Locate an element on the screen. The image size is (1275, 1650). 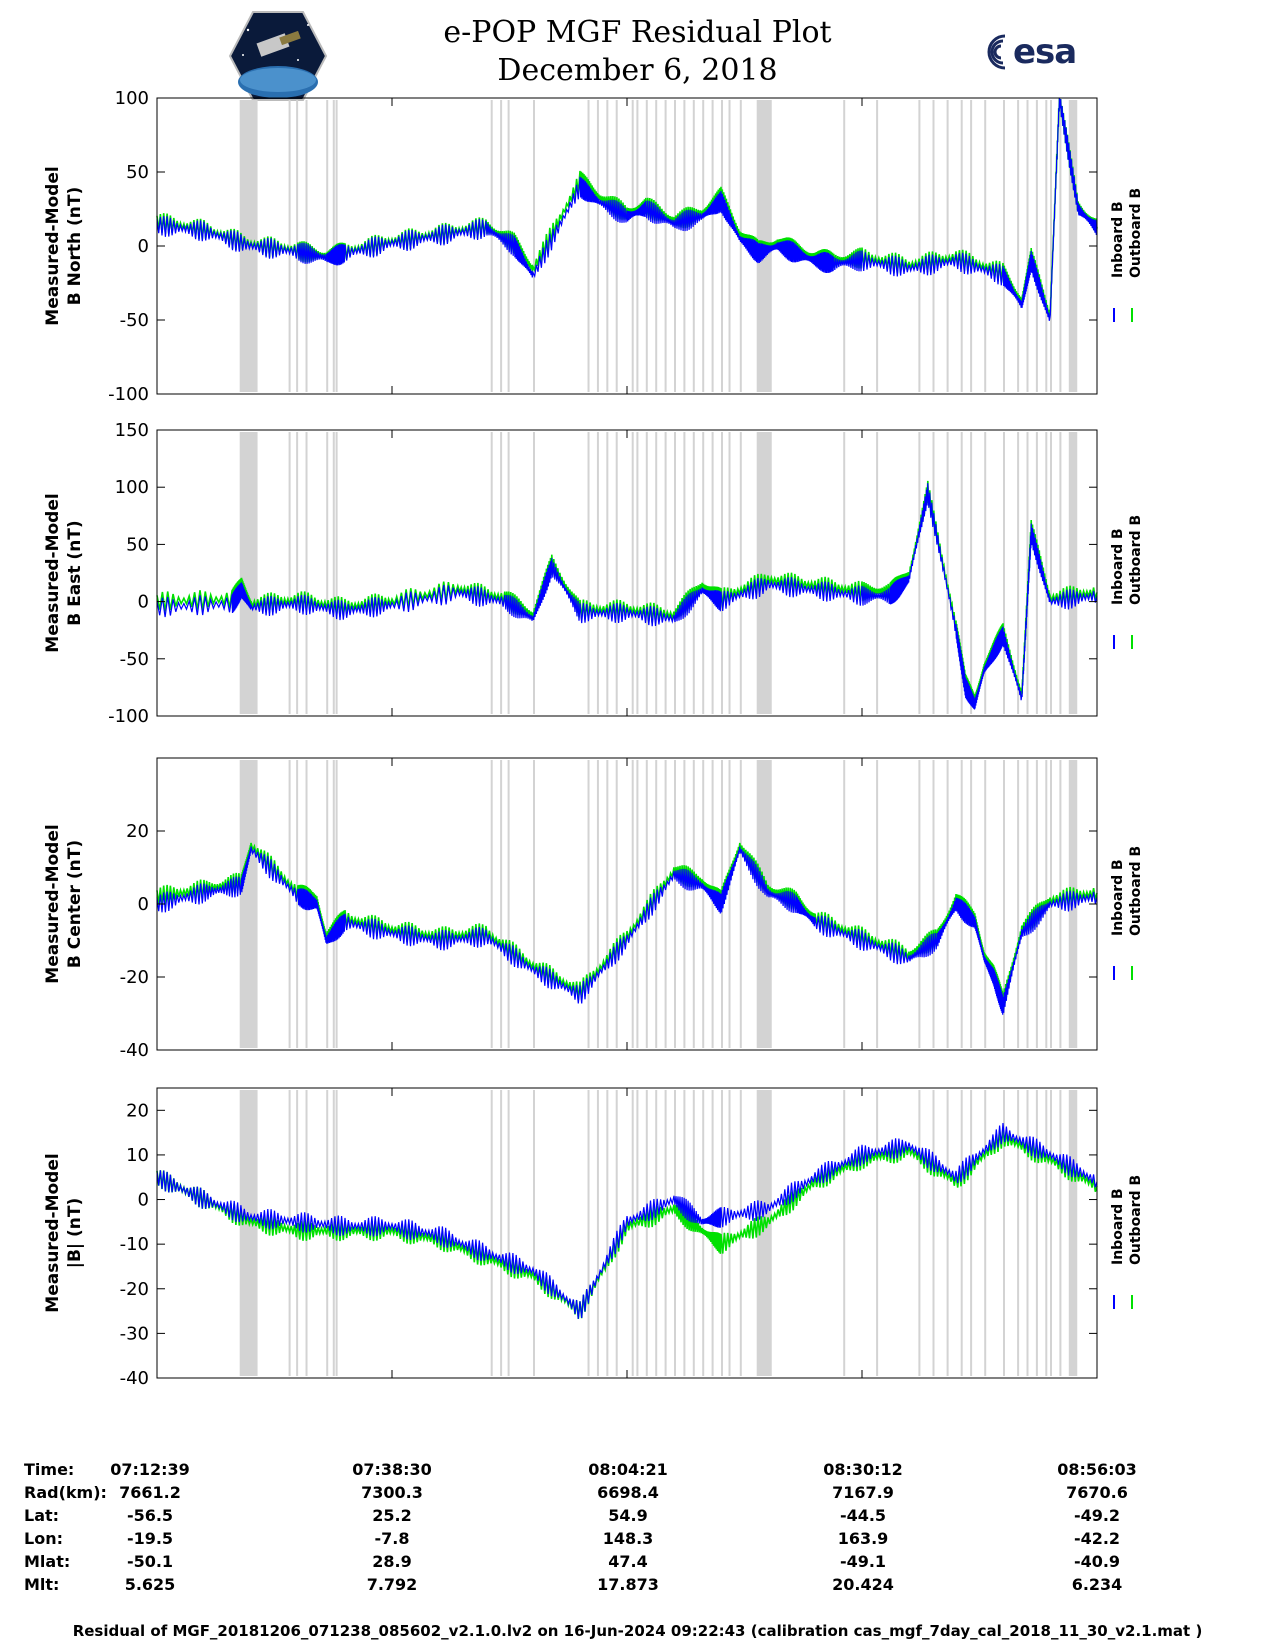
y-tick-label: -50 is located at coordinates (134, 659).